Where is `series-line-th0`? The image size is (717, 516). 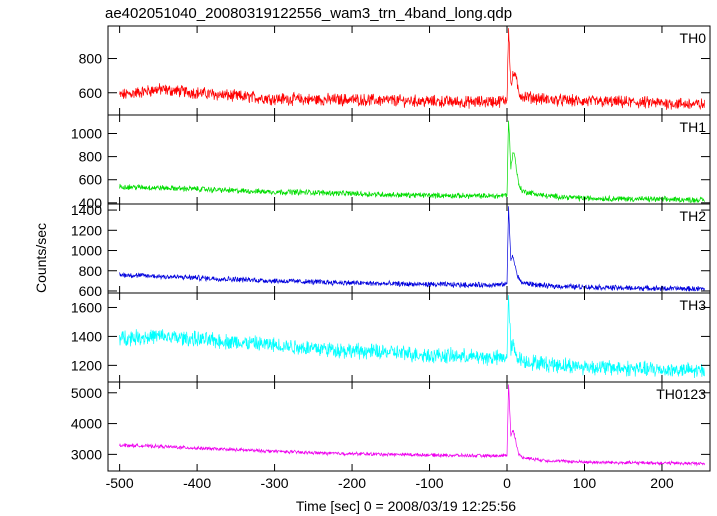 series-line-th0 is located at coordinates (412, 69).